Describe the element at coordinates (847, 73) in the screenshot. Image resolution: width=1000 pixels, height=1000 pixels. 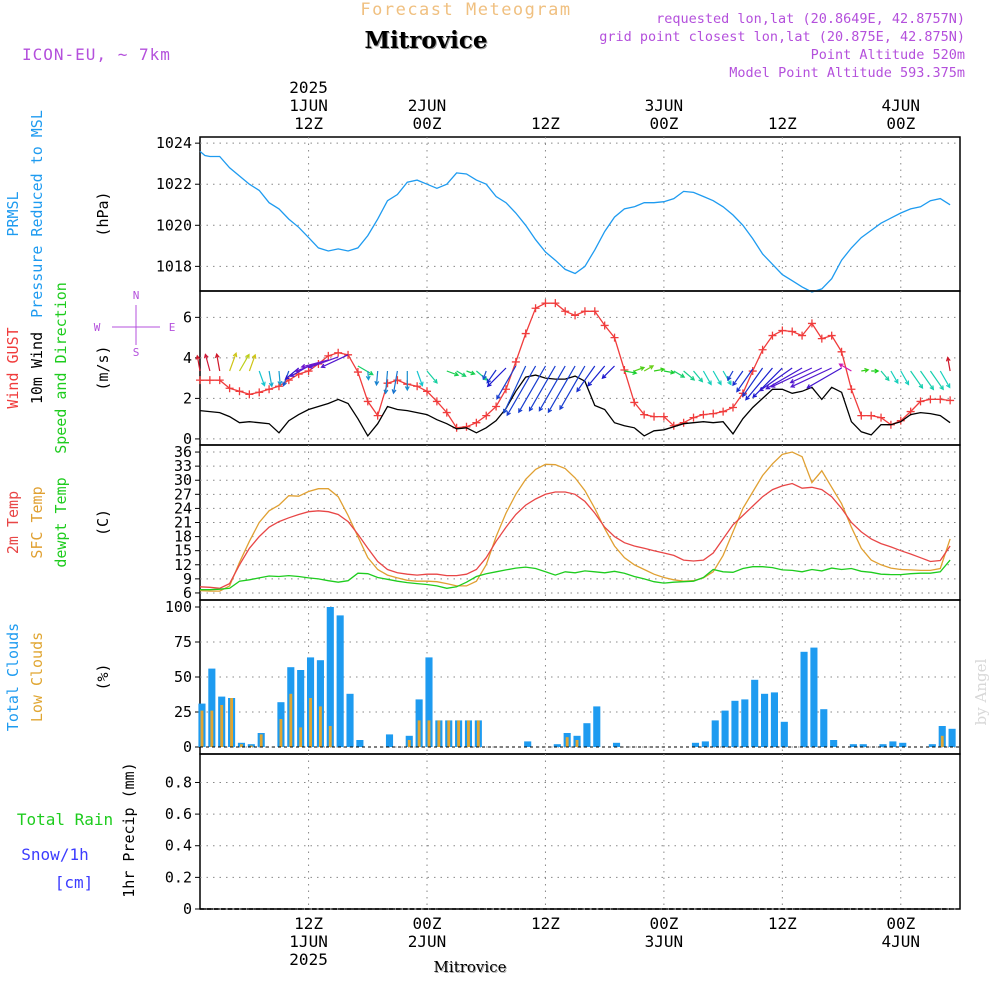
I see `model-altitude: Model Point Altitude 593.375m` at that location.